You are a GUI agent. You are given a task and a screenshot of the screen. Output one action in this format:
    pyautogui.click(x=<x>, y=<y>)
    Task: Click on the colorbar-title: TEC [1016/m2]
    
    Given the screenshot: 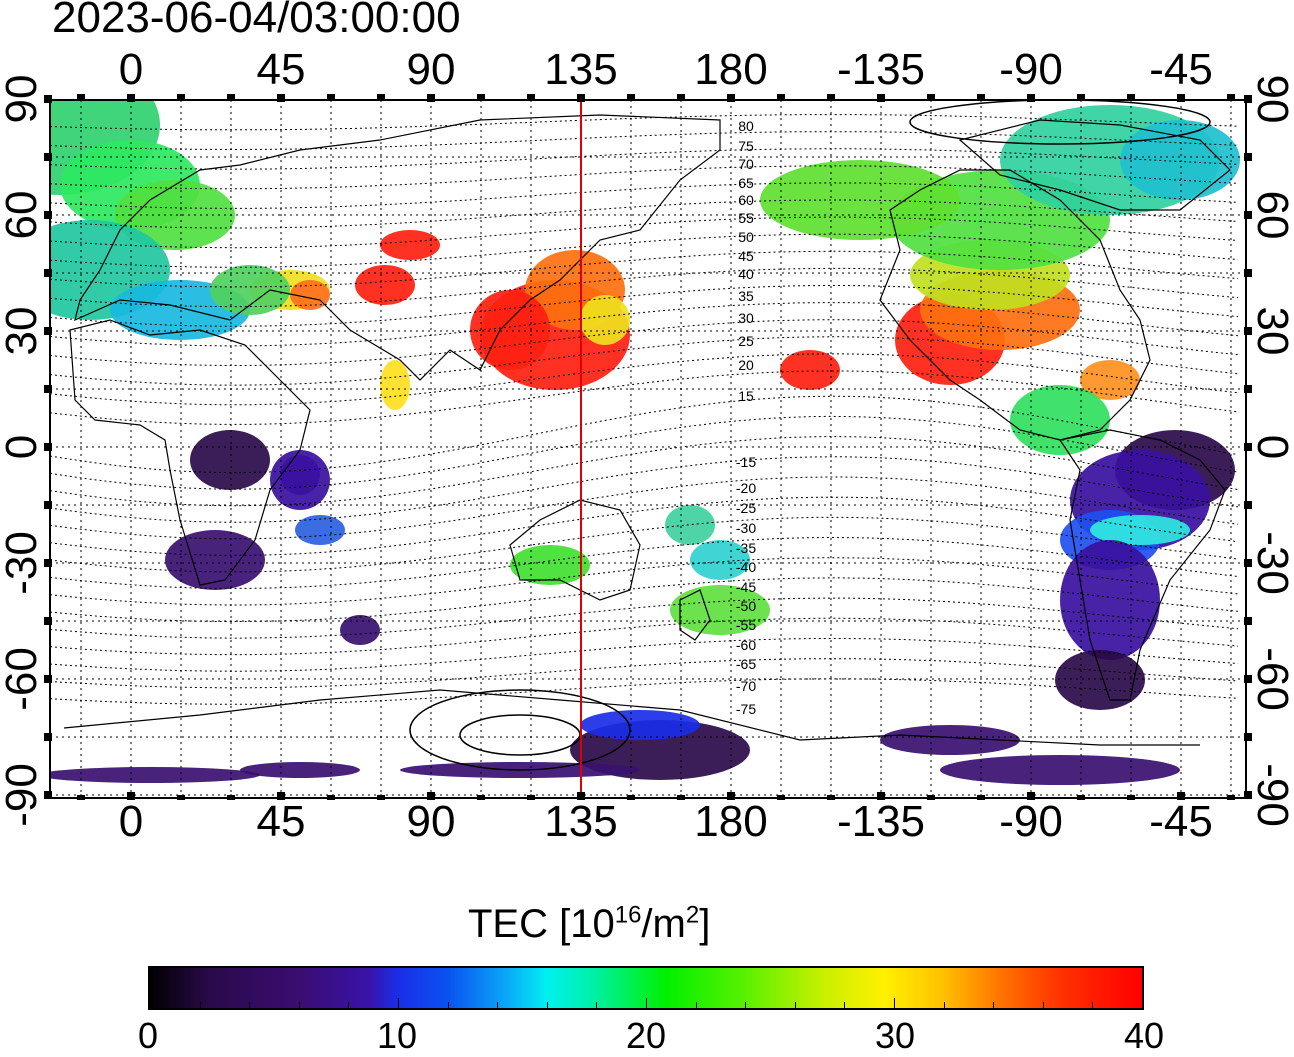 What is the action you would take?
    pyautogui.click(x=589, y=923)
    